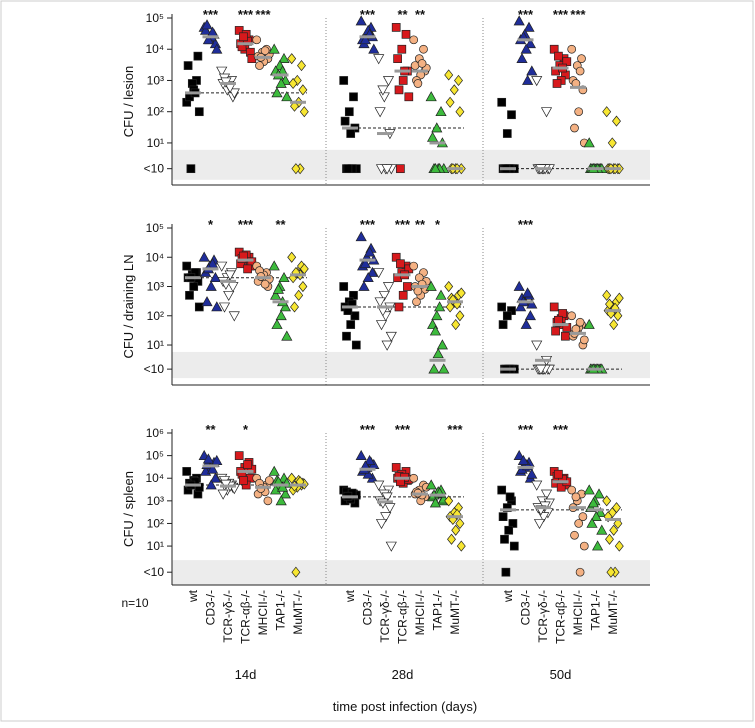  What do you see at coordinates (561, 674) in the screenshot?
I see `group-label: 50d` at bounding box center [561, 674].